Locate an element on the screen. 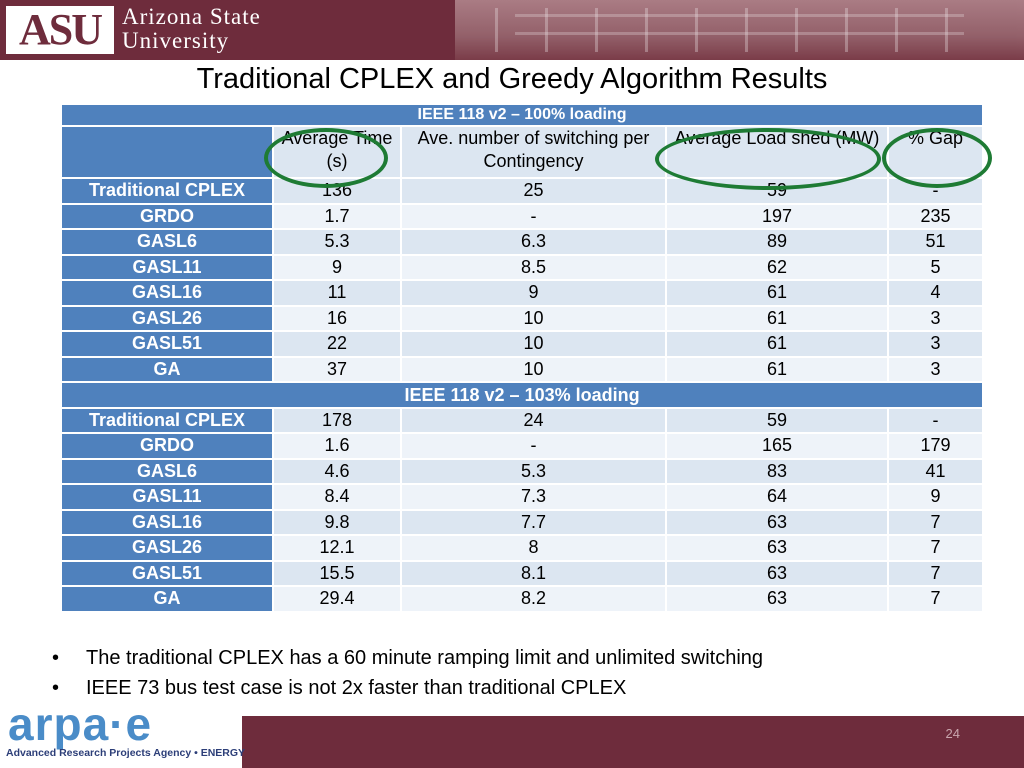 The image size is (1024, 768). table-row: GASL51 22 10 61 3 is located at coordinates (522, 344).